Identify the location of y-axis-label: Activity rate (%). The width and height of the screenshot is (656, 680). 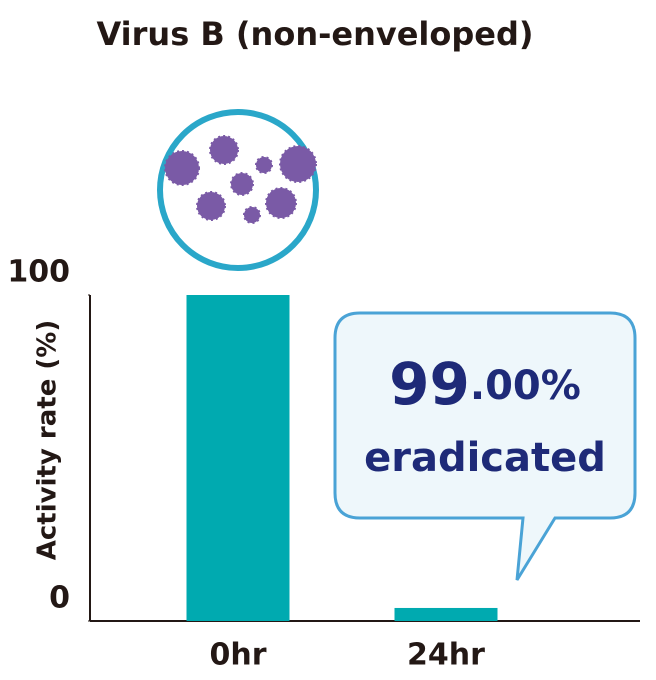
(48, 440).